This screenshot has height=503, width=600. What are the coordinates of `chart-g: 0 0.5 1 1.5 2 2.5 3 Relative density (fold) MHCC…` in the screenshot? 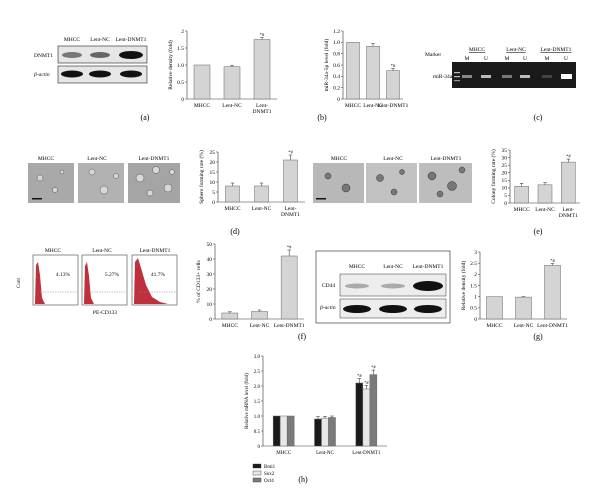 It's located at (514, 289).